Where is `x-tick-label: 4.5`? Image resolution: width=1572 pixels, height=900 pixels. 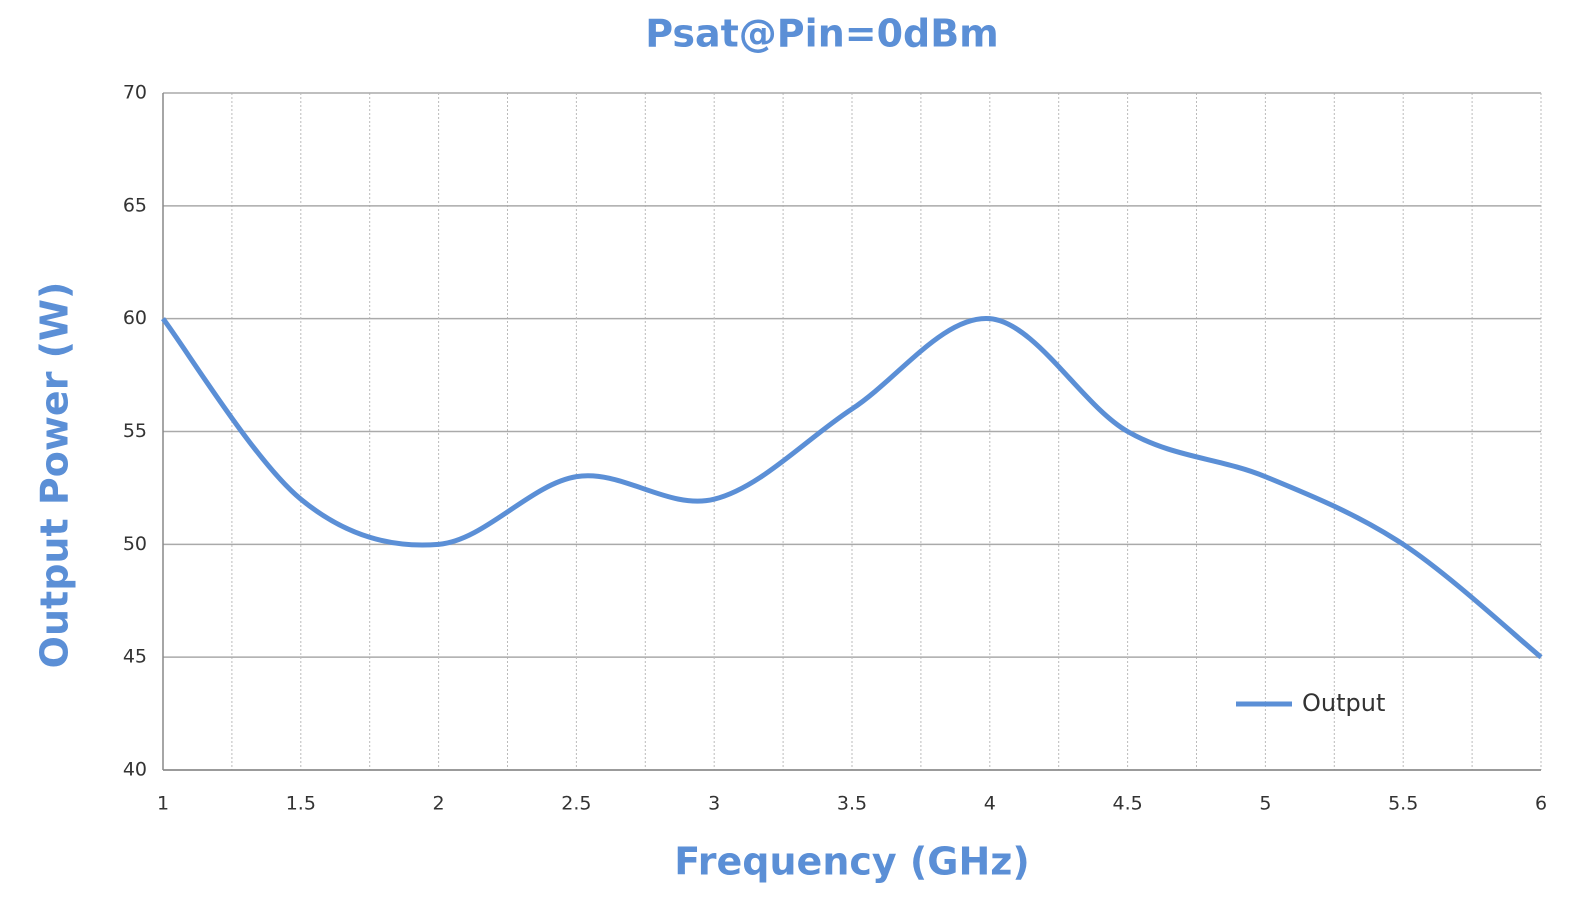 x-tick-label: 4.5 is located at coordinates (1127, 804).